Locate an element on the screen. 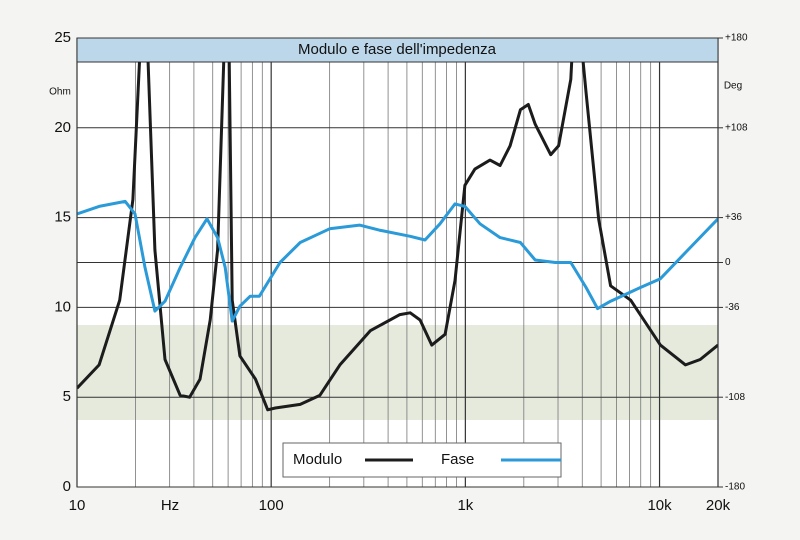 The height and width of the screenshot is (540, 800). x-tick-label: 1k is located at coordinates (465, 505).